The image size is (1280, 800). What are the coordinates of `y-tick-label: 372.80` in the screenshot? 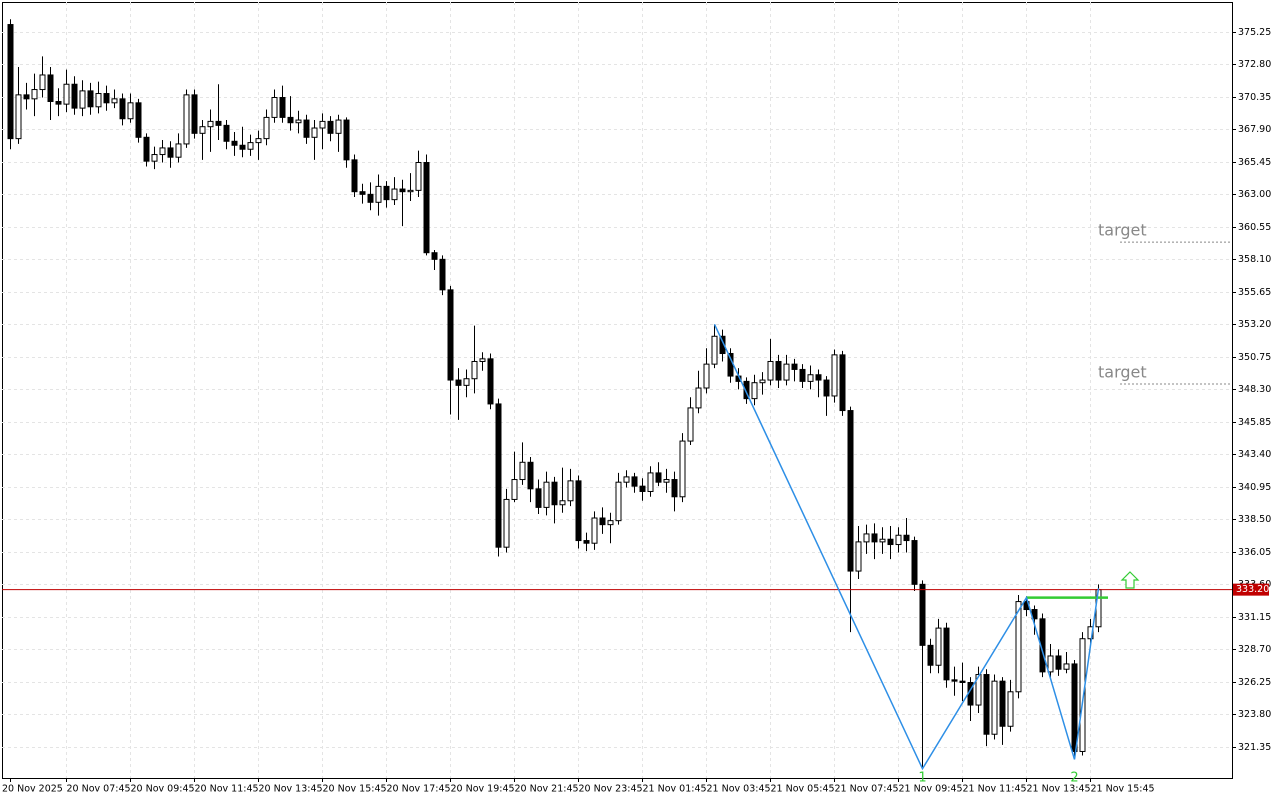 It's located at (1254, 64).